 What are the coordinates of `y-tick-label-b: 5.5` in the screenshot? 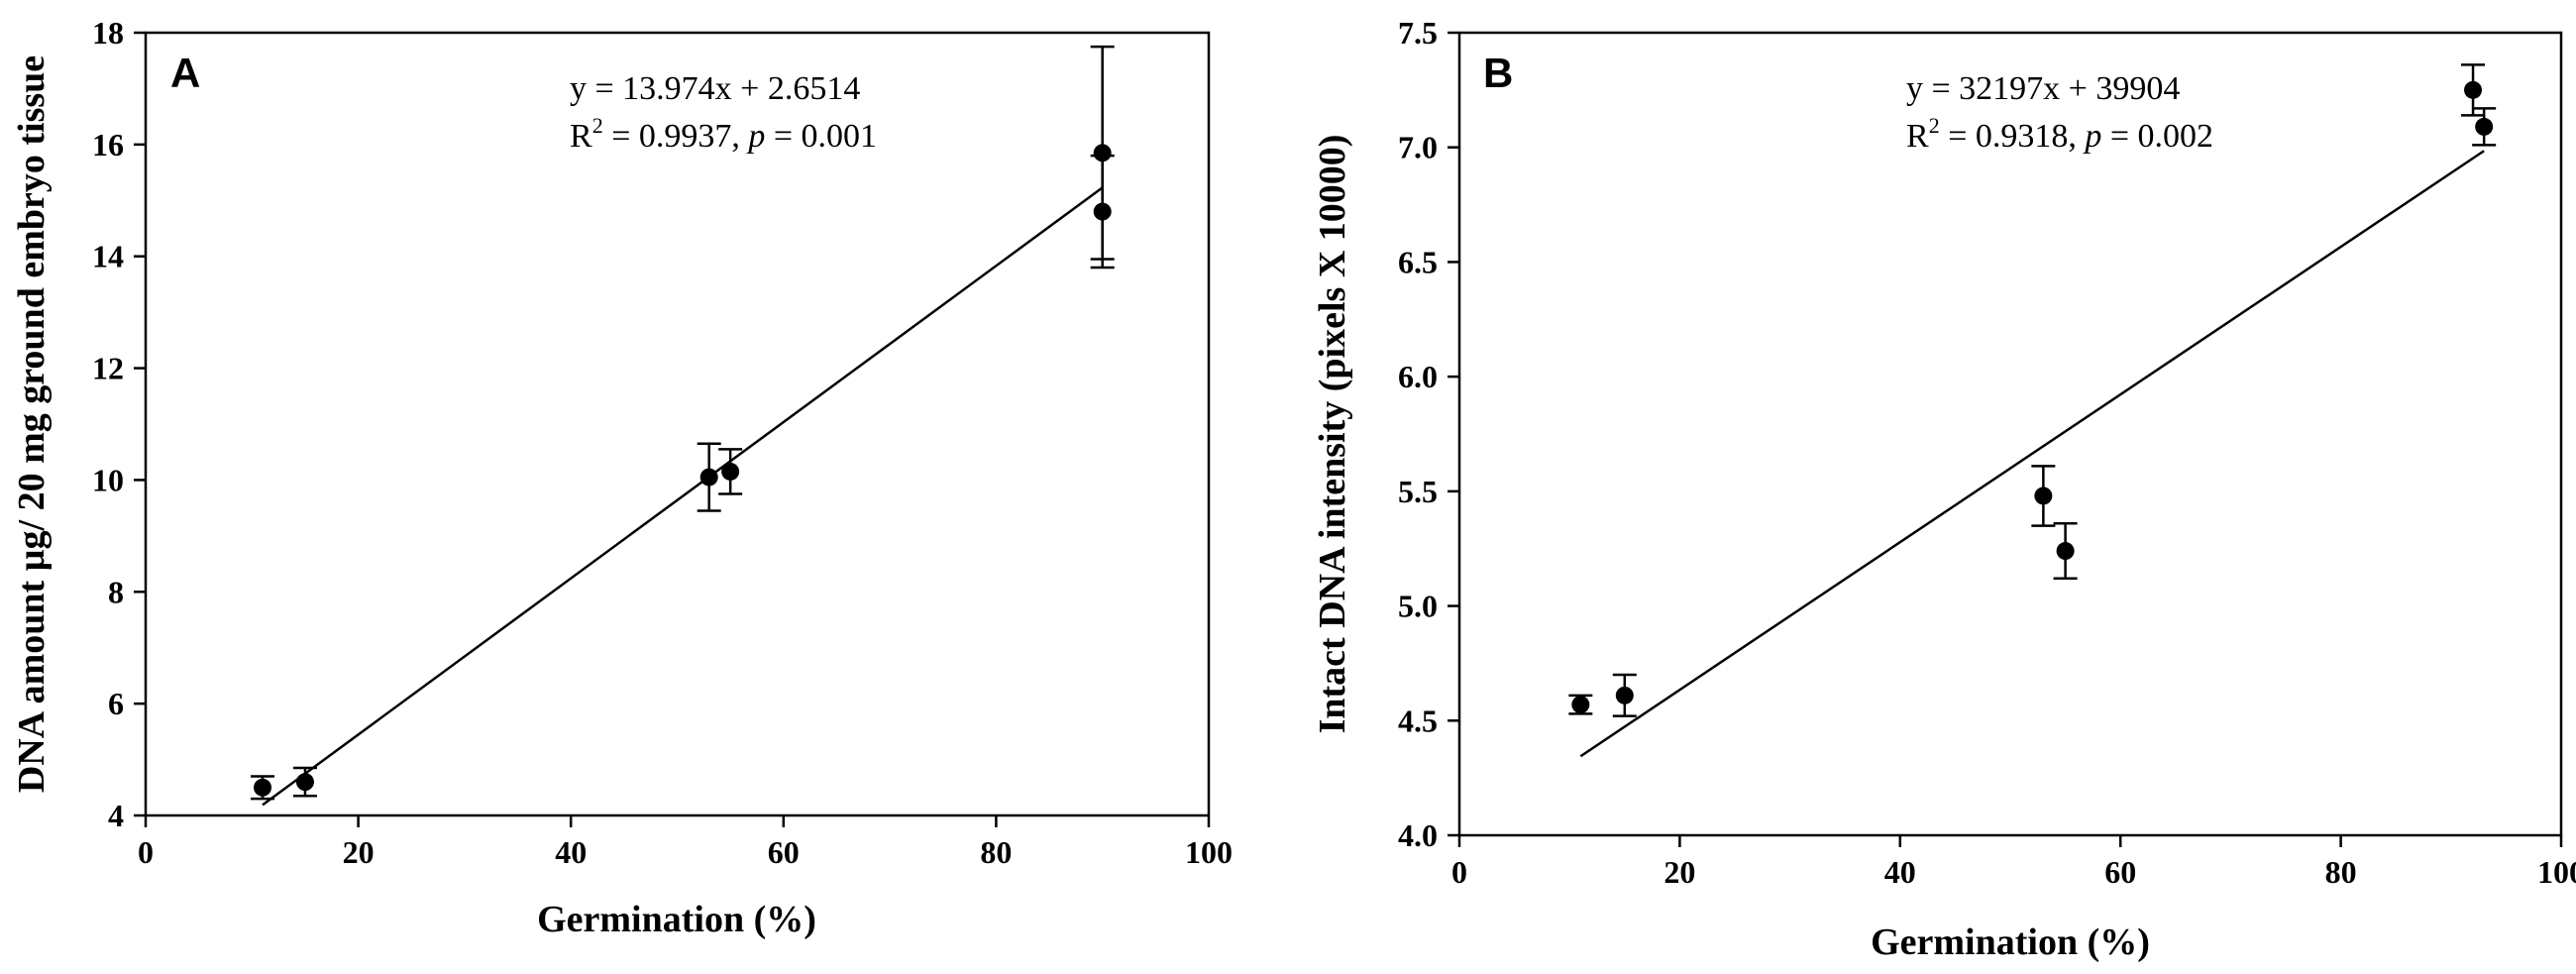 It's located at (1418, 491).